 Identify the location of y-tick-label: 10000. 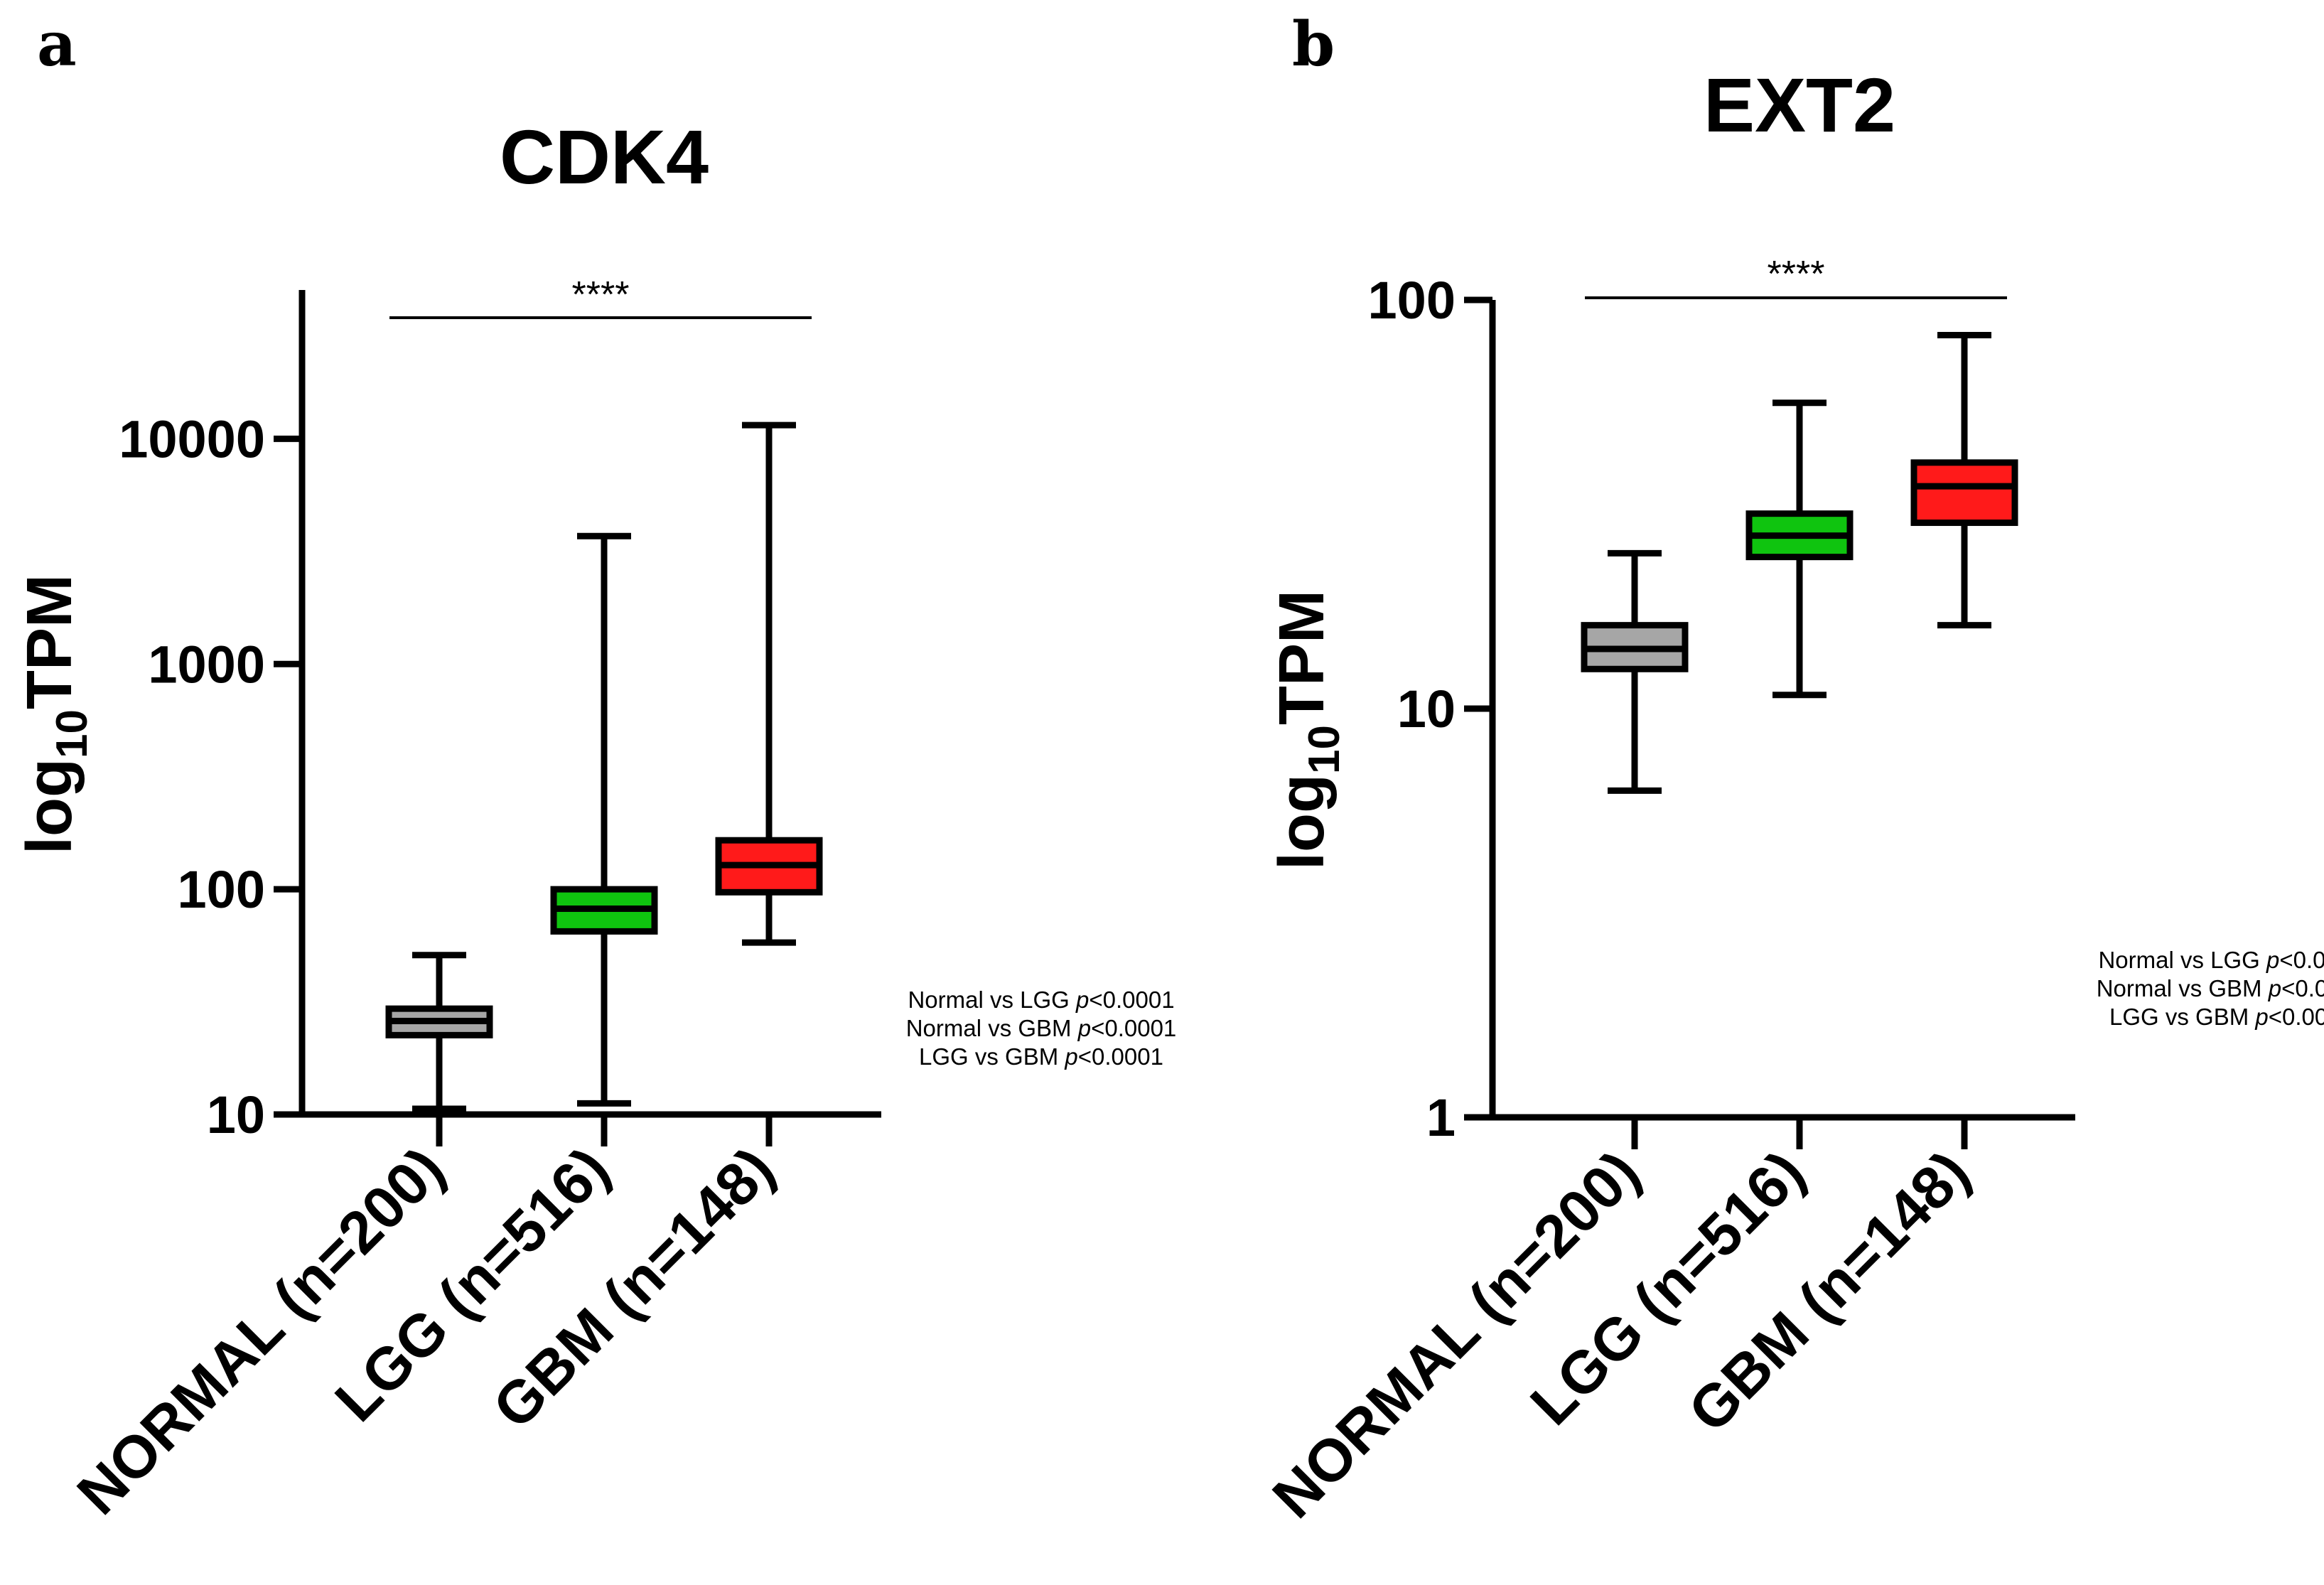
(192, 438).